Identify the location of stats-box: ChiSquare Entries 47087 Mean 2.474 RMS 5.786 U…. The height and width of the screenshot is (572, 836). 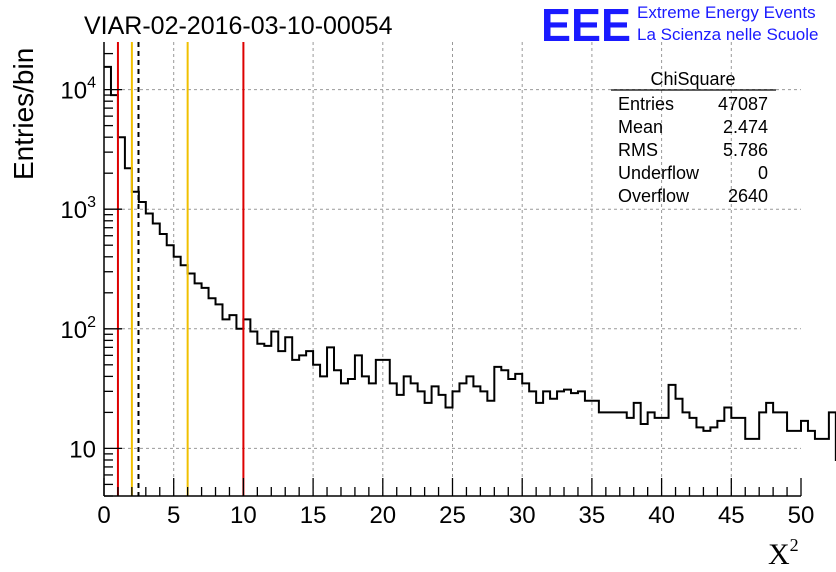
(693, 137).